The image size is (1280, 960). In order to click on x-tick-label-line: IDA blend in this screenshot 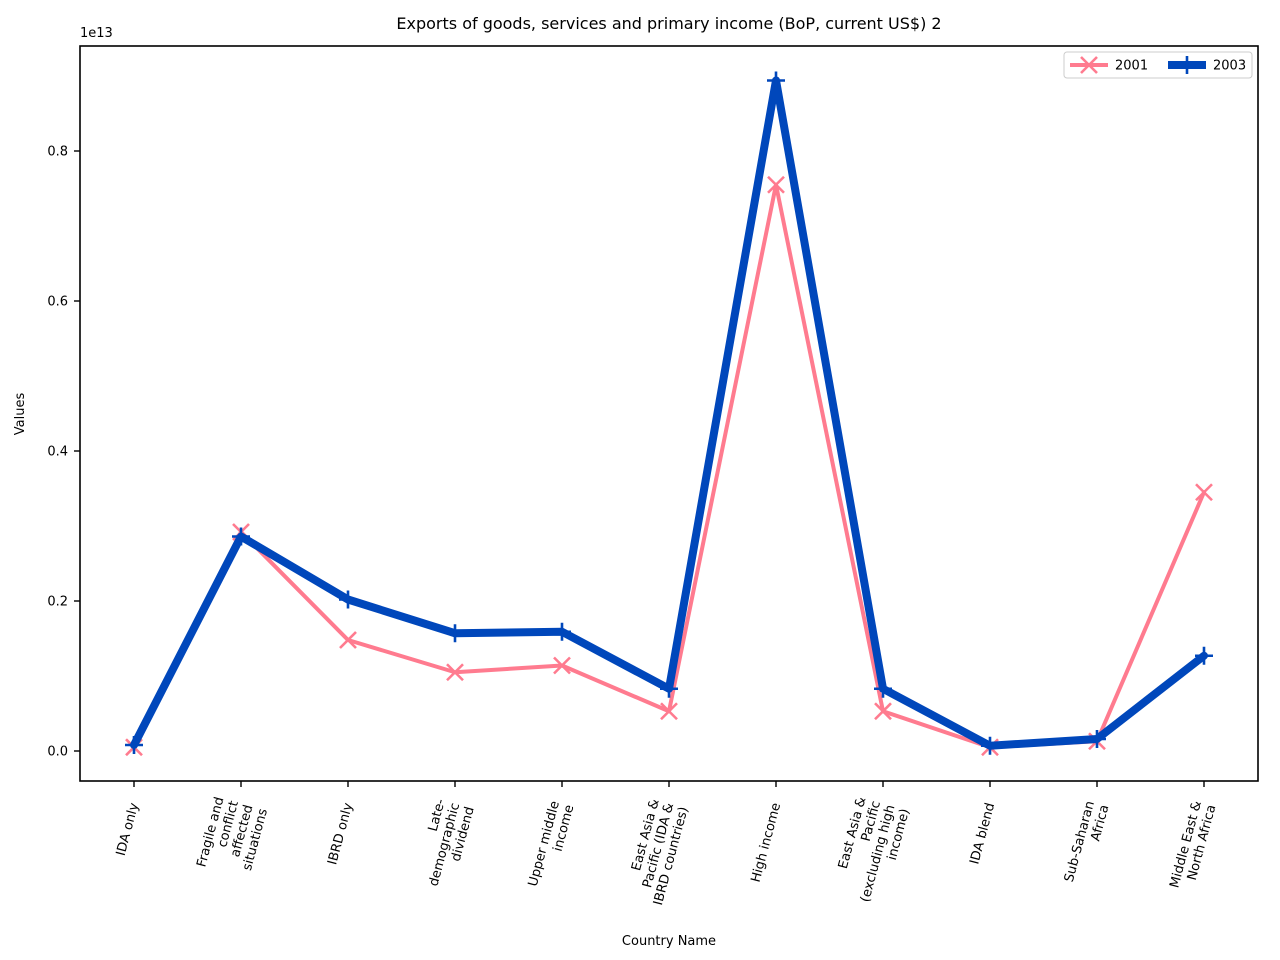, I will do `click(982, 833)`.